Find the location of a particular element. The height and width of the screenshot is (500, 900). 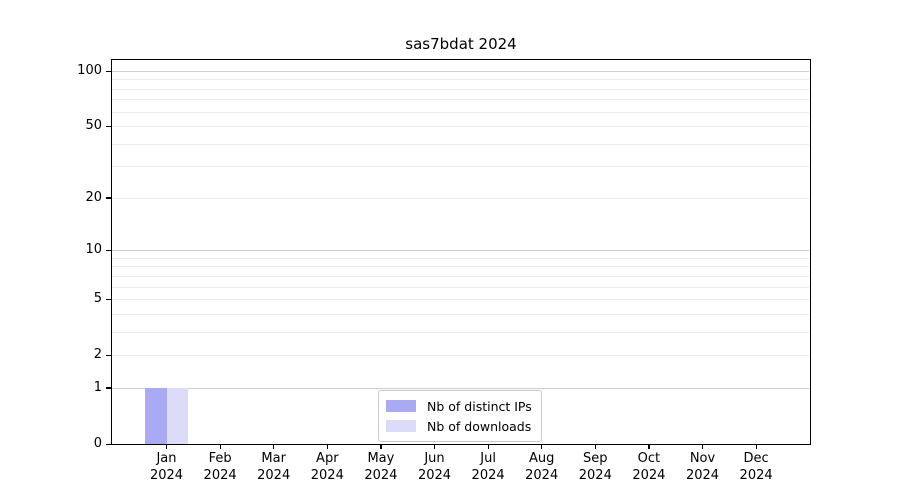

bar-nb-of-distinct-ips is located at coordinates (156, 415).